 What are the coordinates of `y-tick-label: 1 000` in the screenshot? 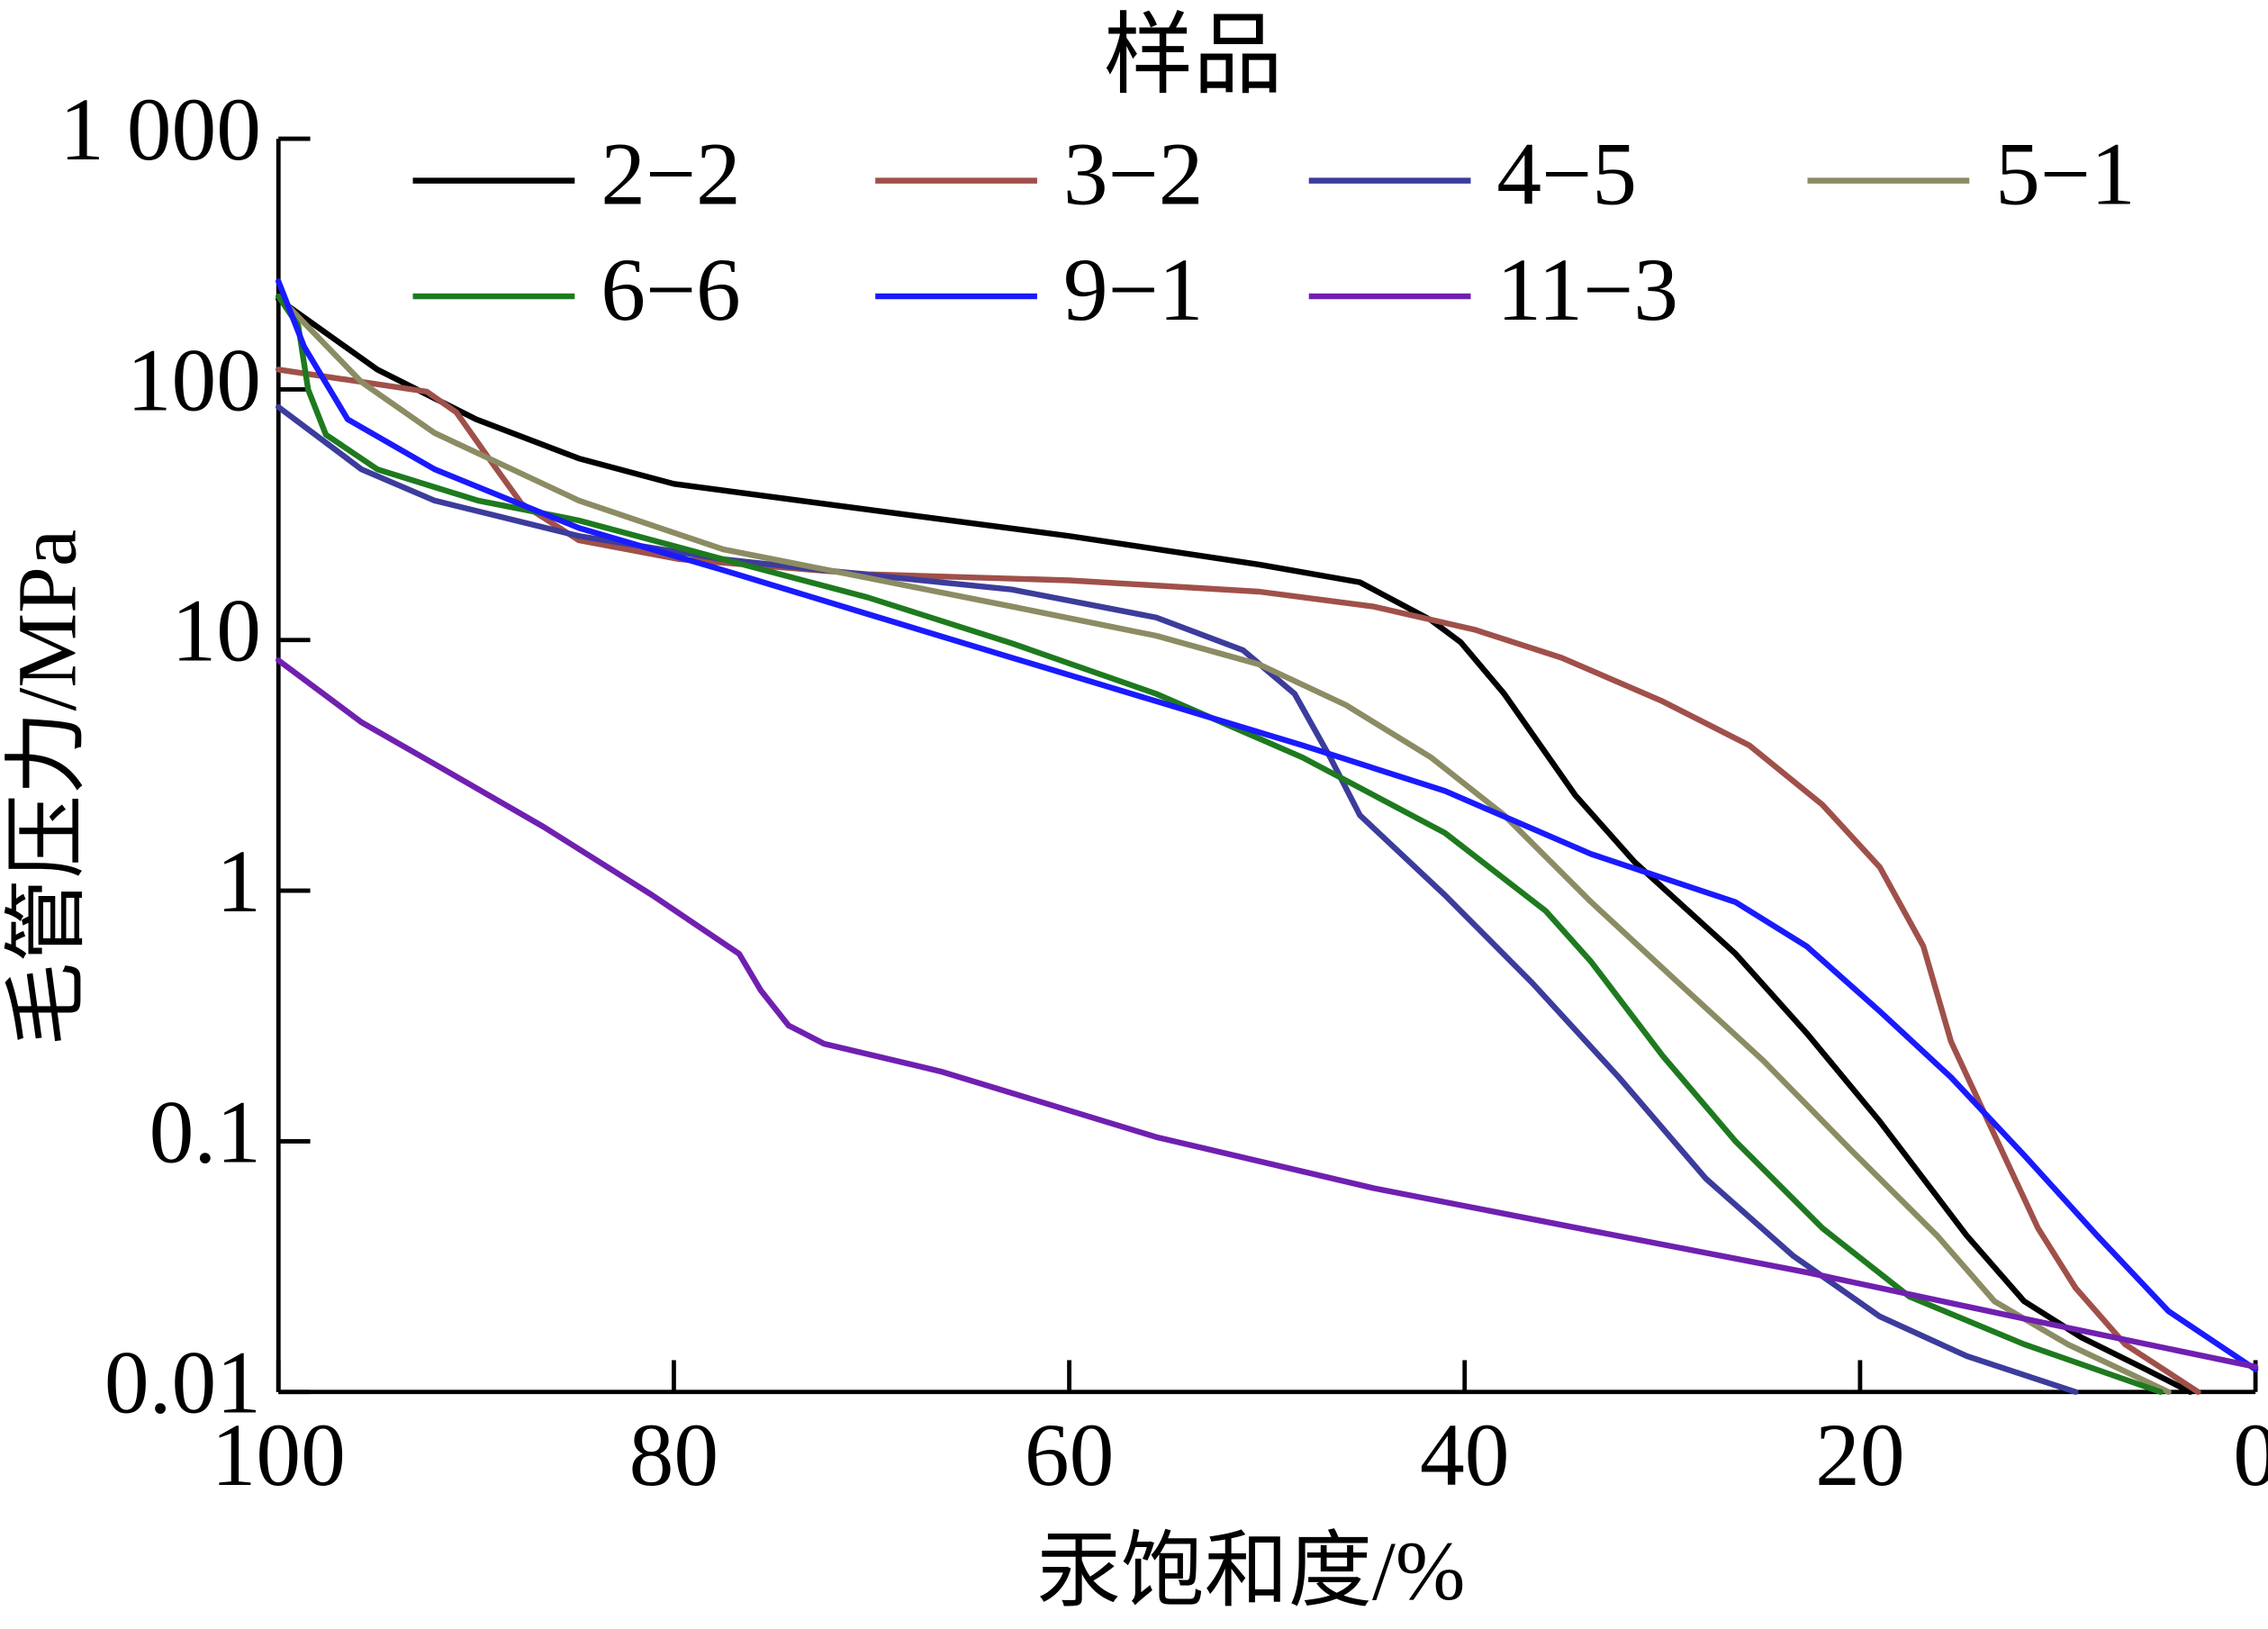 It's located at (160, 129).